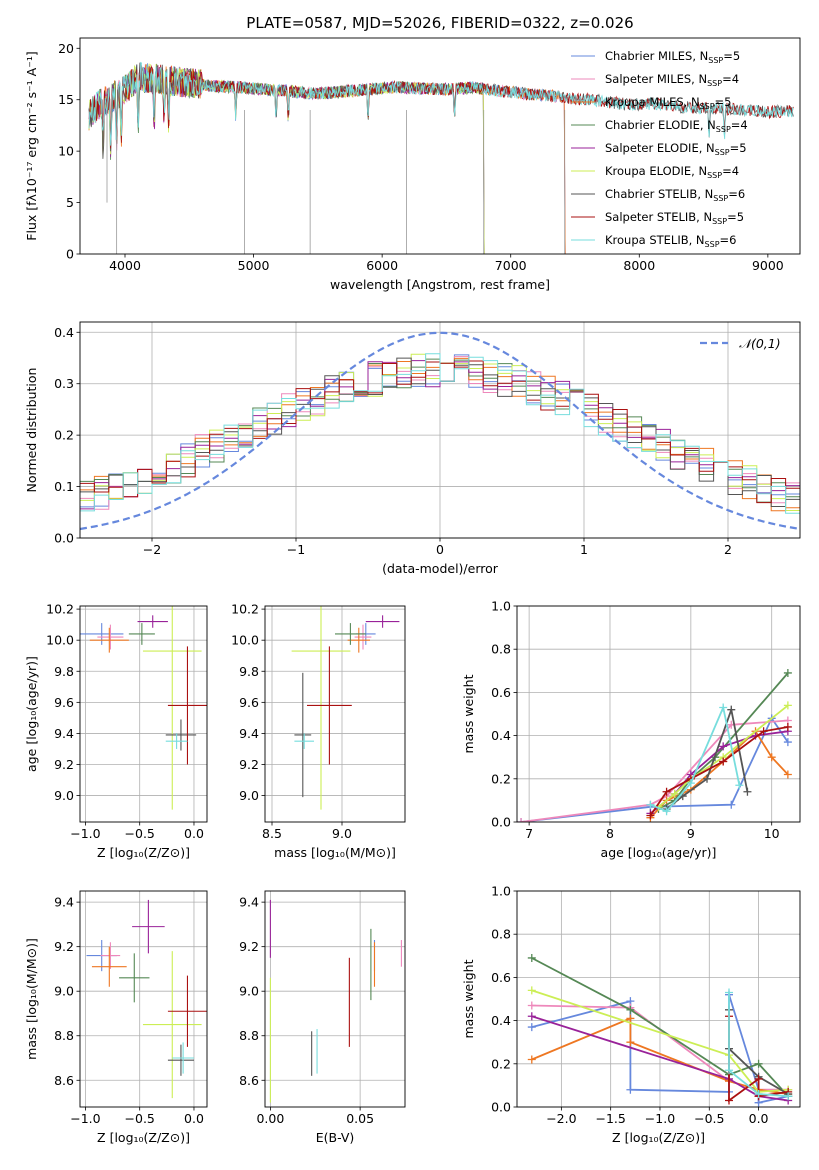 The height and width of the screenshot is (1170, 819). Describe the element at coordinates (656, 171) in the screenshot. I see `legend-text: Kroupa ELODIE, N` at that location.